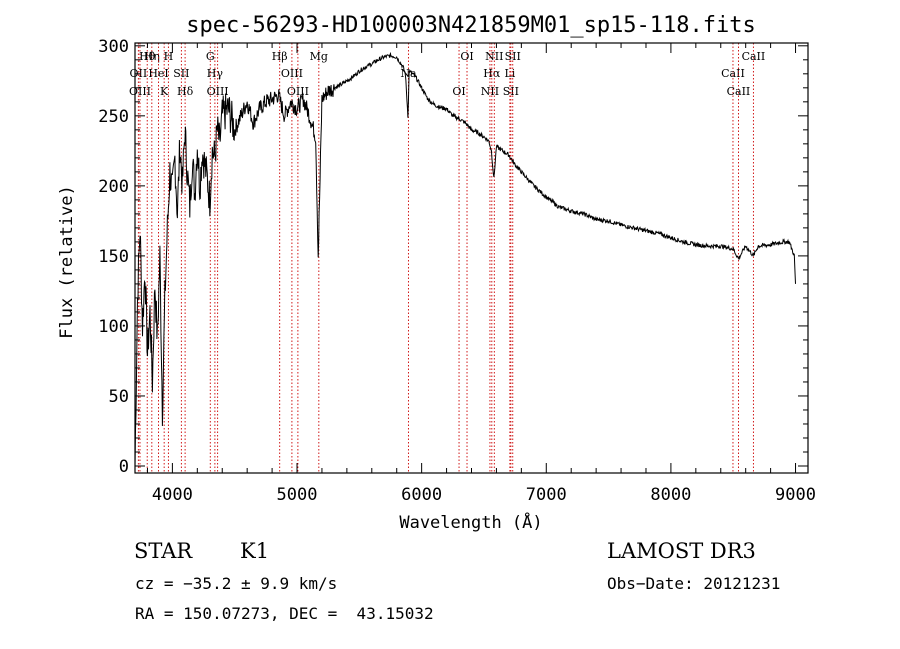 This screenshot has height=649, width=900. What do you see at coordinates (164, 91) in the screenshot?
I see `line-marker-label: K` at bounding box center [164, 91].